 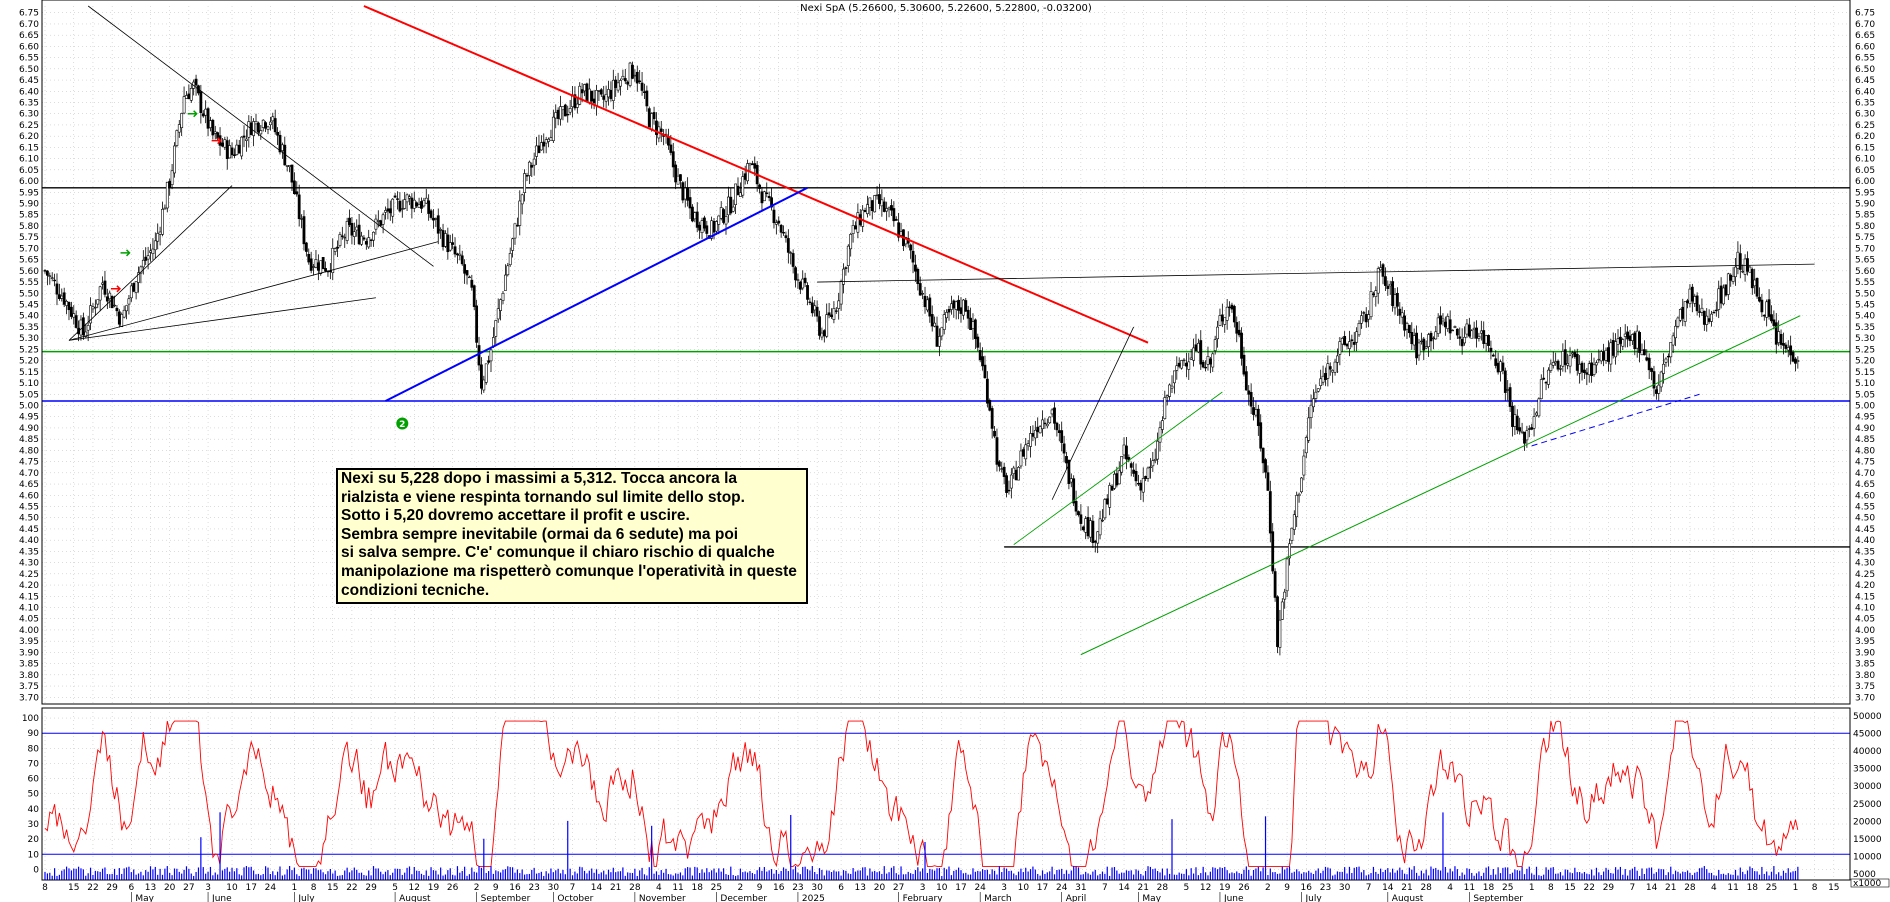 What do you see at coordinates (29, 485) in the screenshot?
I see `price-tick-left: 4.65` at bounding box center [29, 485].